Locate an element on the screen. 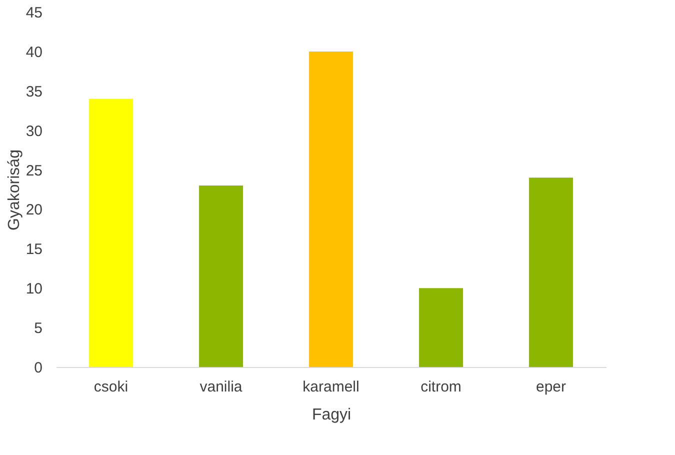  y-tick-label: 35 is located at coordinates (34, 91).